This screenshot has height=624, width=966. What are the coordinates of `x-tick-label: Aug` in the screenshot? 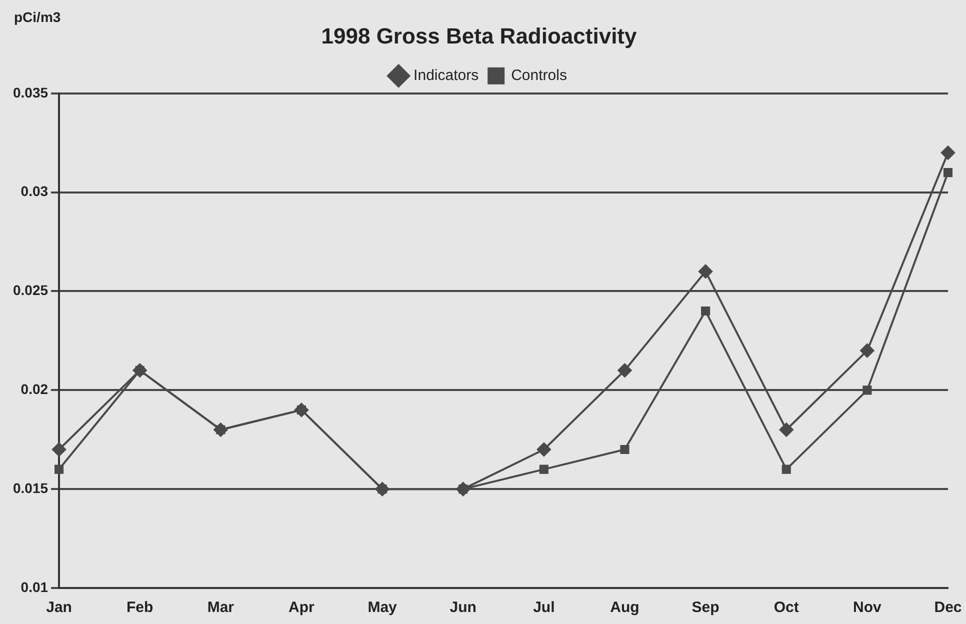 It's located at (625, 607).